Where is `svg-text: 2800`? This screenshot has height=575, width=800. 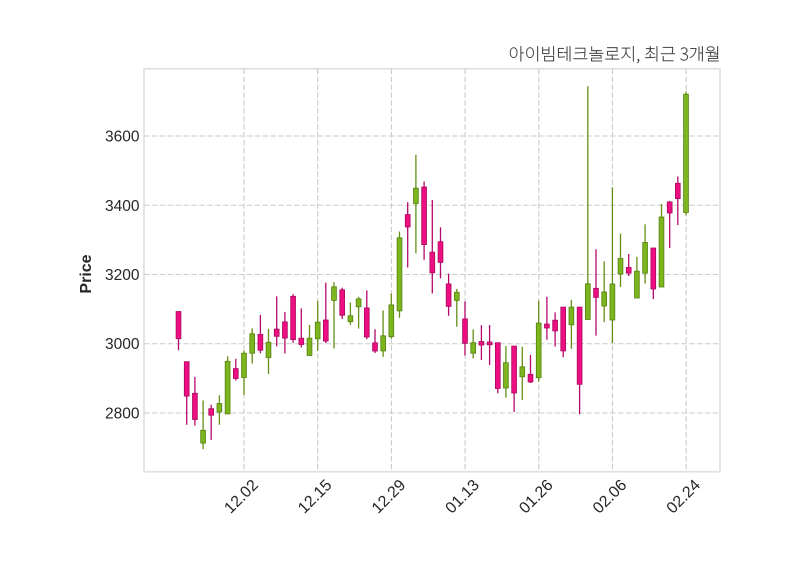
svg-text: 2800 is located at coordinates (122, 414).